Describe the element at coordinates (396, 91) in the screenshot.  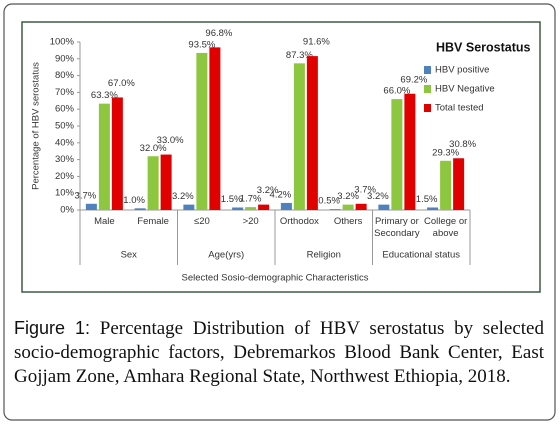
I see `value-label: 66.0%` at that location.